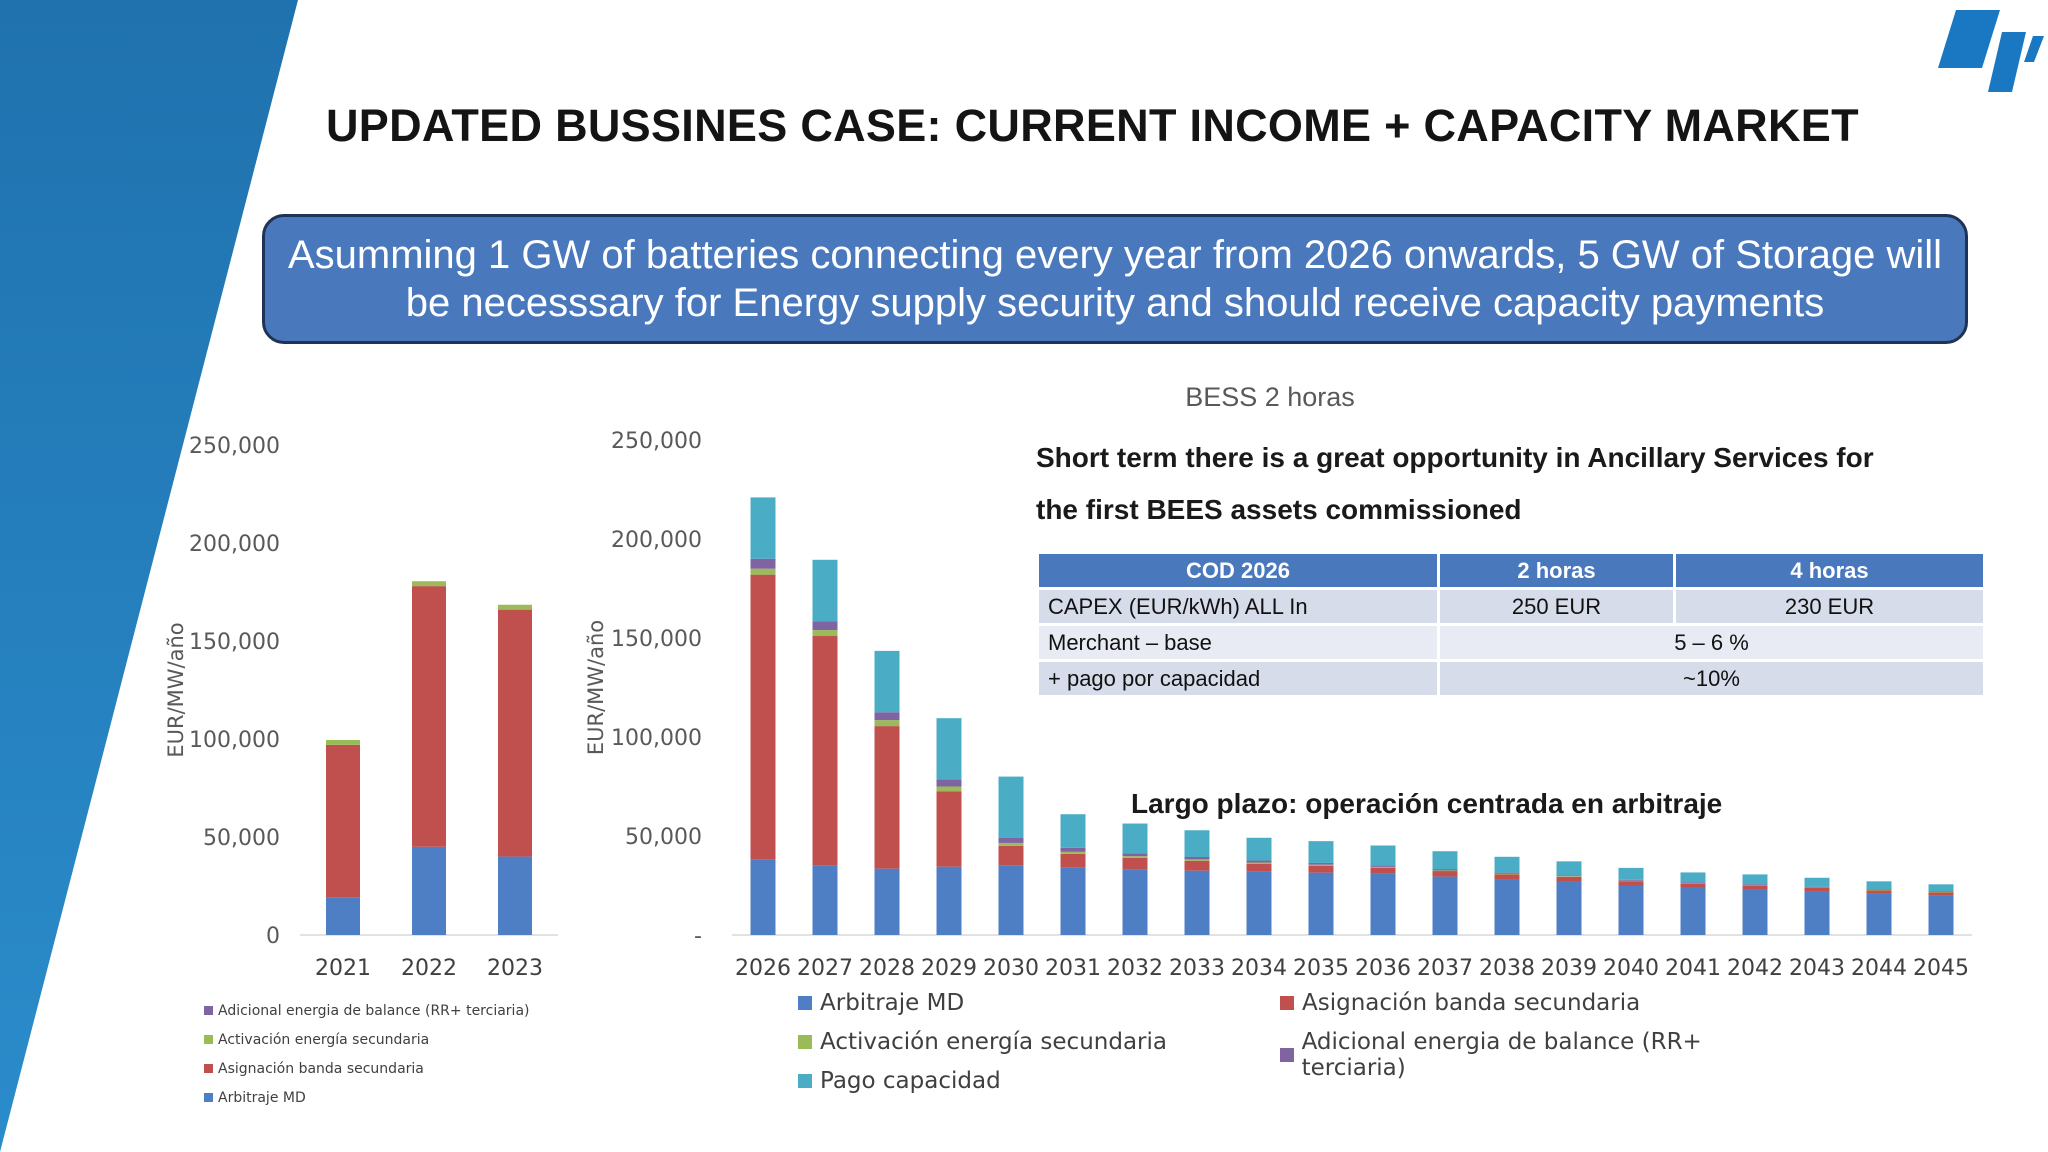 The height and width of the screenshot is (1152, 2048). I want to click on x-tick-label: 2035, so click(1321, 968).